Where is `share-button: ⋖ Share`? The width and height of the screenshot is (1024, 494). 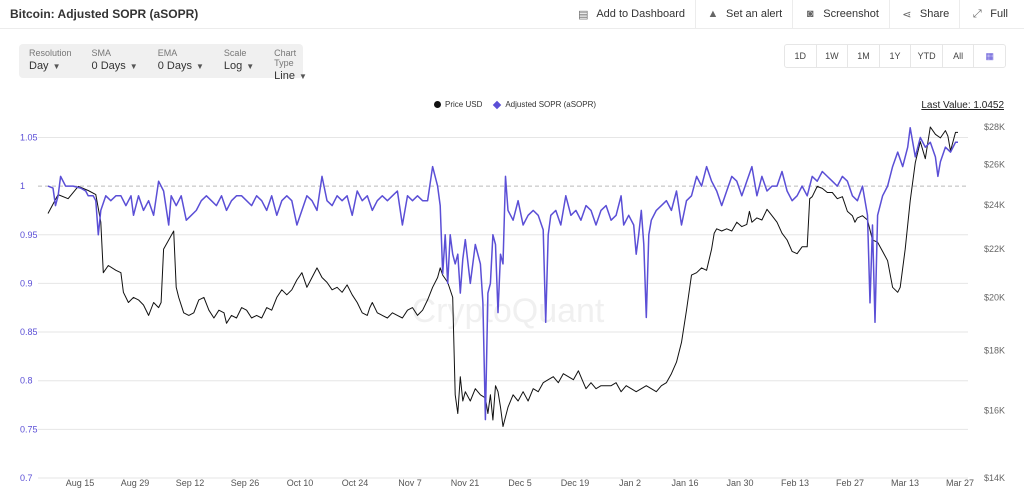
share-button: ⋖ Share is located at coordinates (923, 14).